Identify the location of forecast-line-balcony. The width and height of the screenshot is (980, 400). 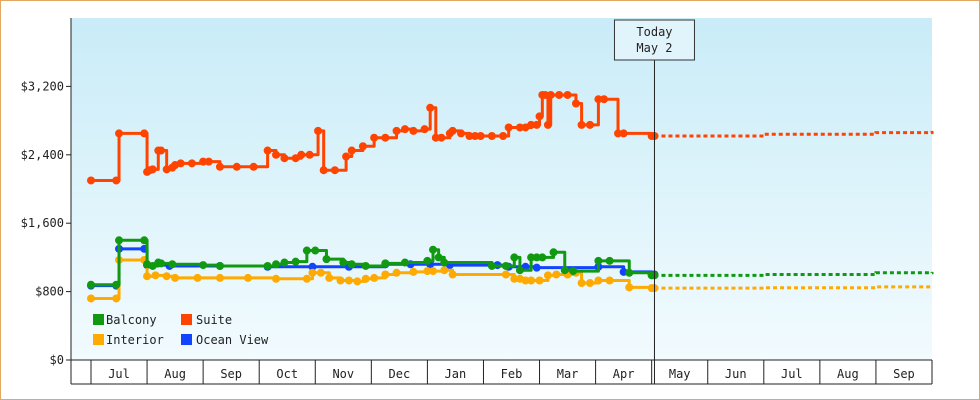
(794, 274).